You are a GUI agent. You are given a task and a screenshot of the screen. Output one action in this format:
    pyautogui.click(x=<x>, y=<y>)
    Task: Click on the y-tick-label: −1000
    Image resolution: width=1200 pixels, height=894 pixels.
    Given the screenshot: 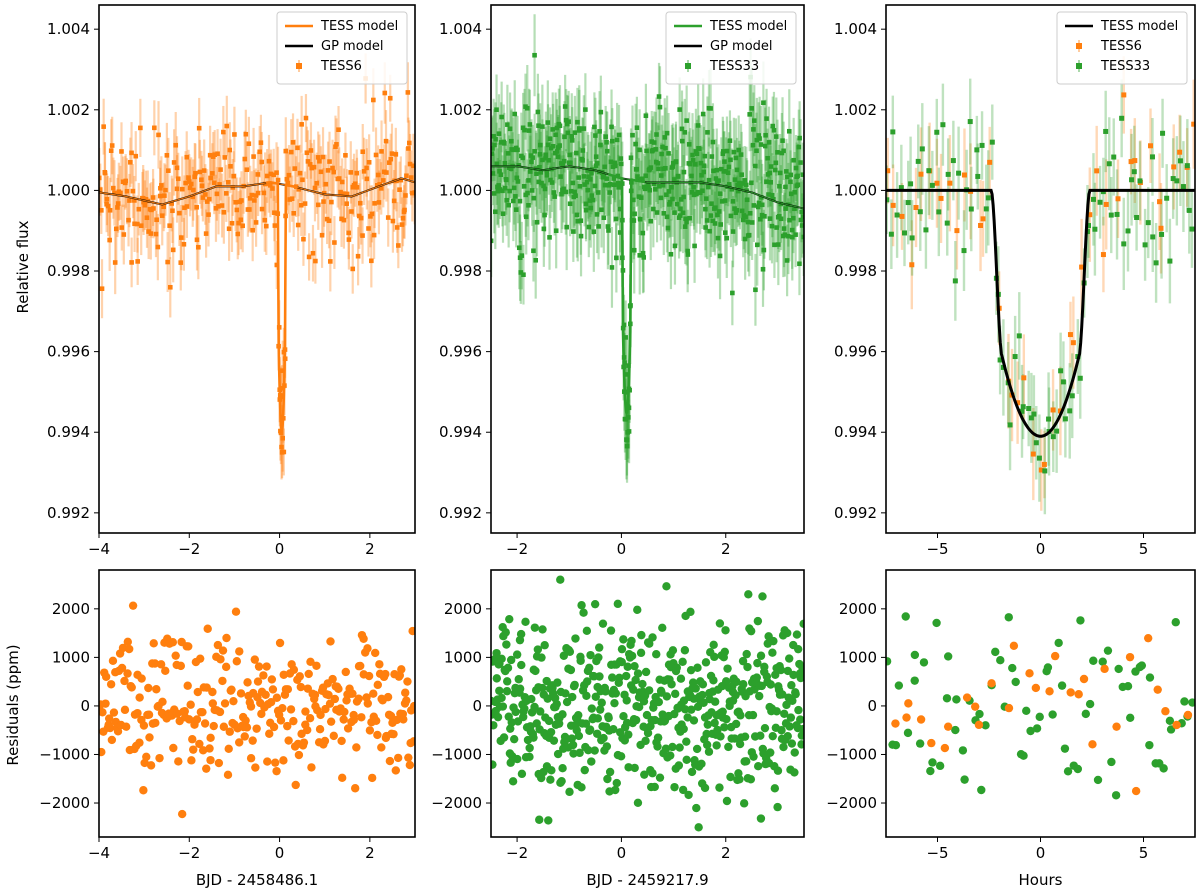 What is the action you would take?
    pyautogui.click(x=851, y=754)
    